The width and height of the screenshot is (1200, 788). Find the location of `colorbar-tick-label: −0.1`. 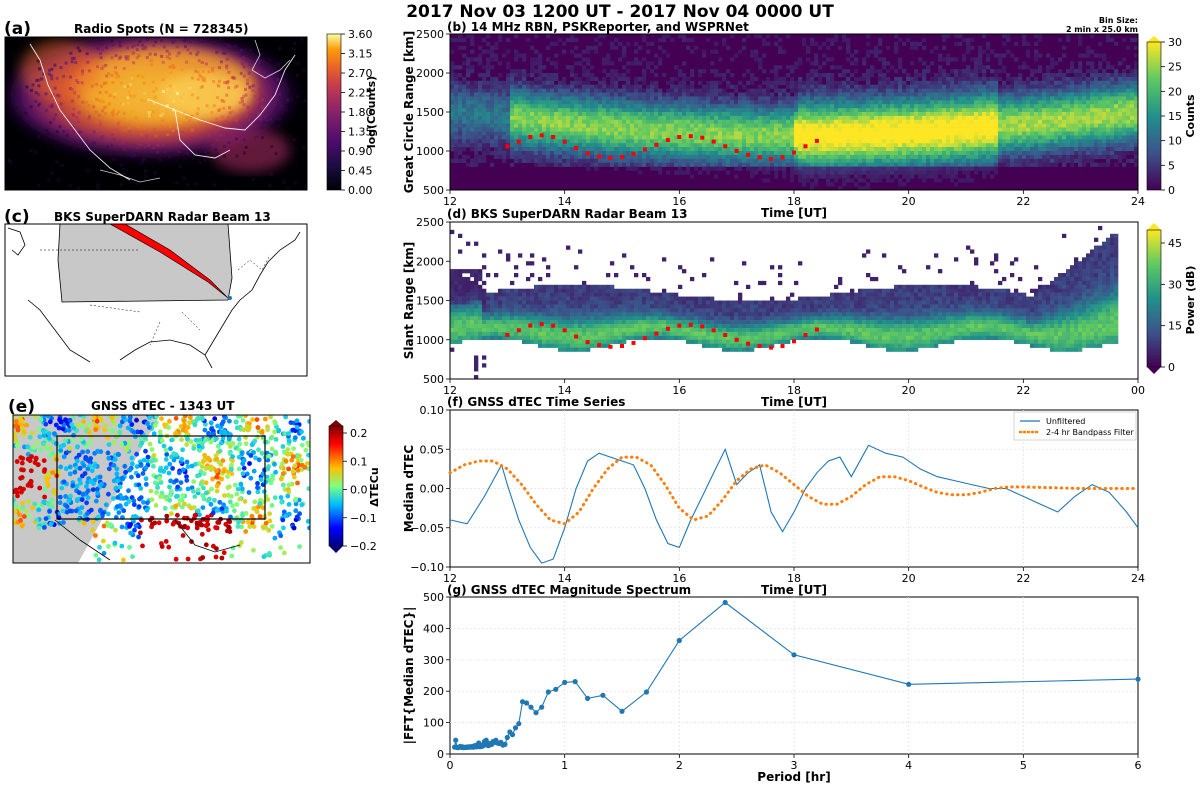

colorbar-tick-label: −0.1 is located at coordinates (363, 518).